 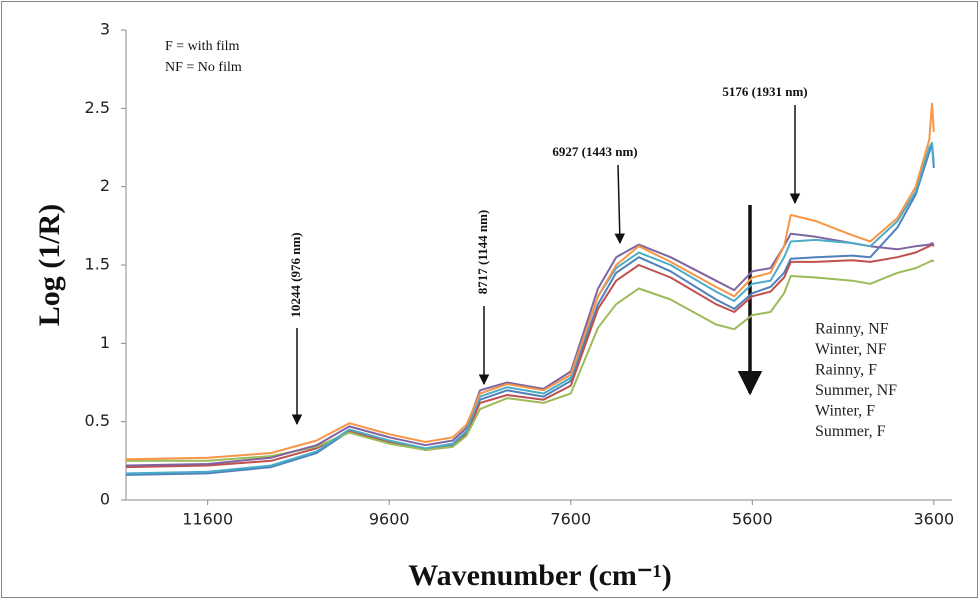 I want to click on annotation: 8717 (1144 nm), so click(x=482, y=252).